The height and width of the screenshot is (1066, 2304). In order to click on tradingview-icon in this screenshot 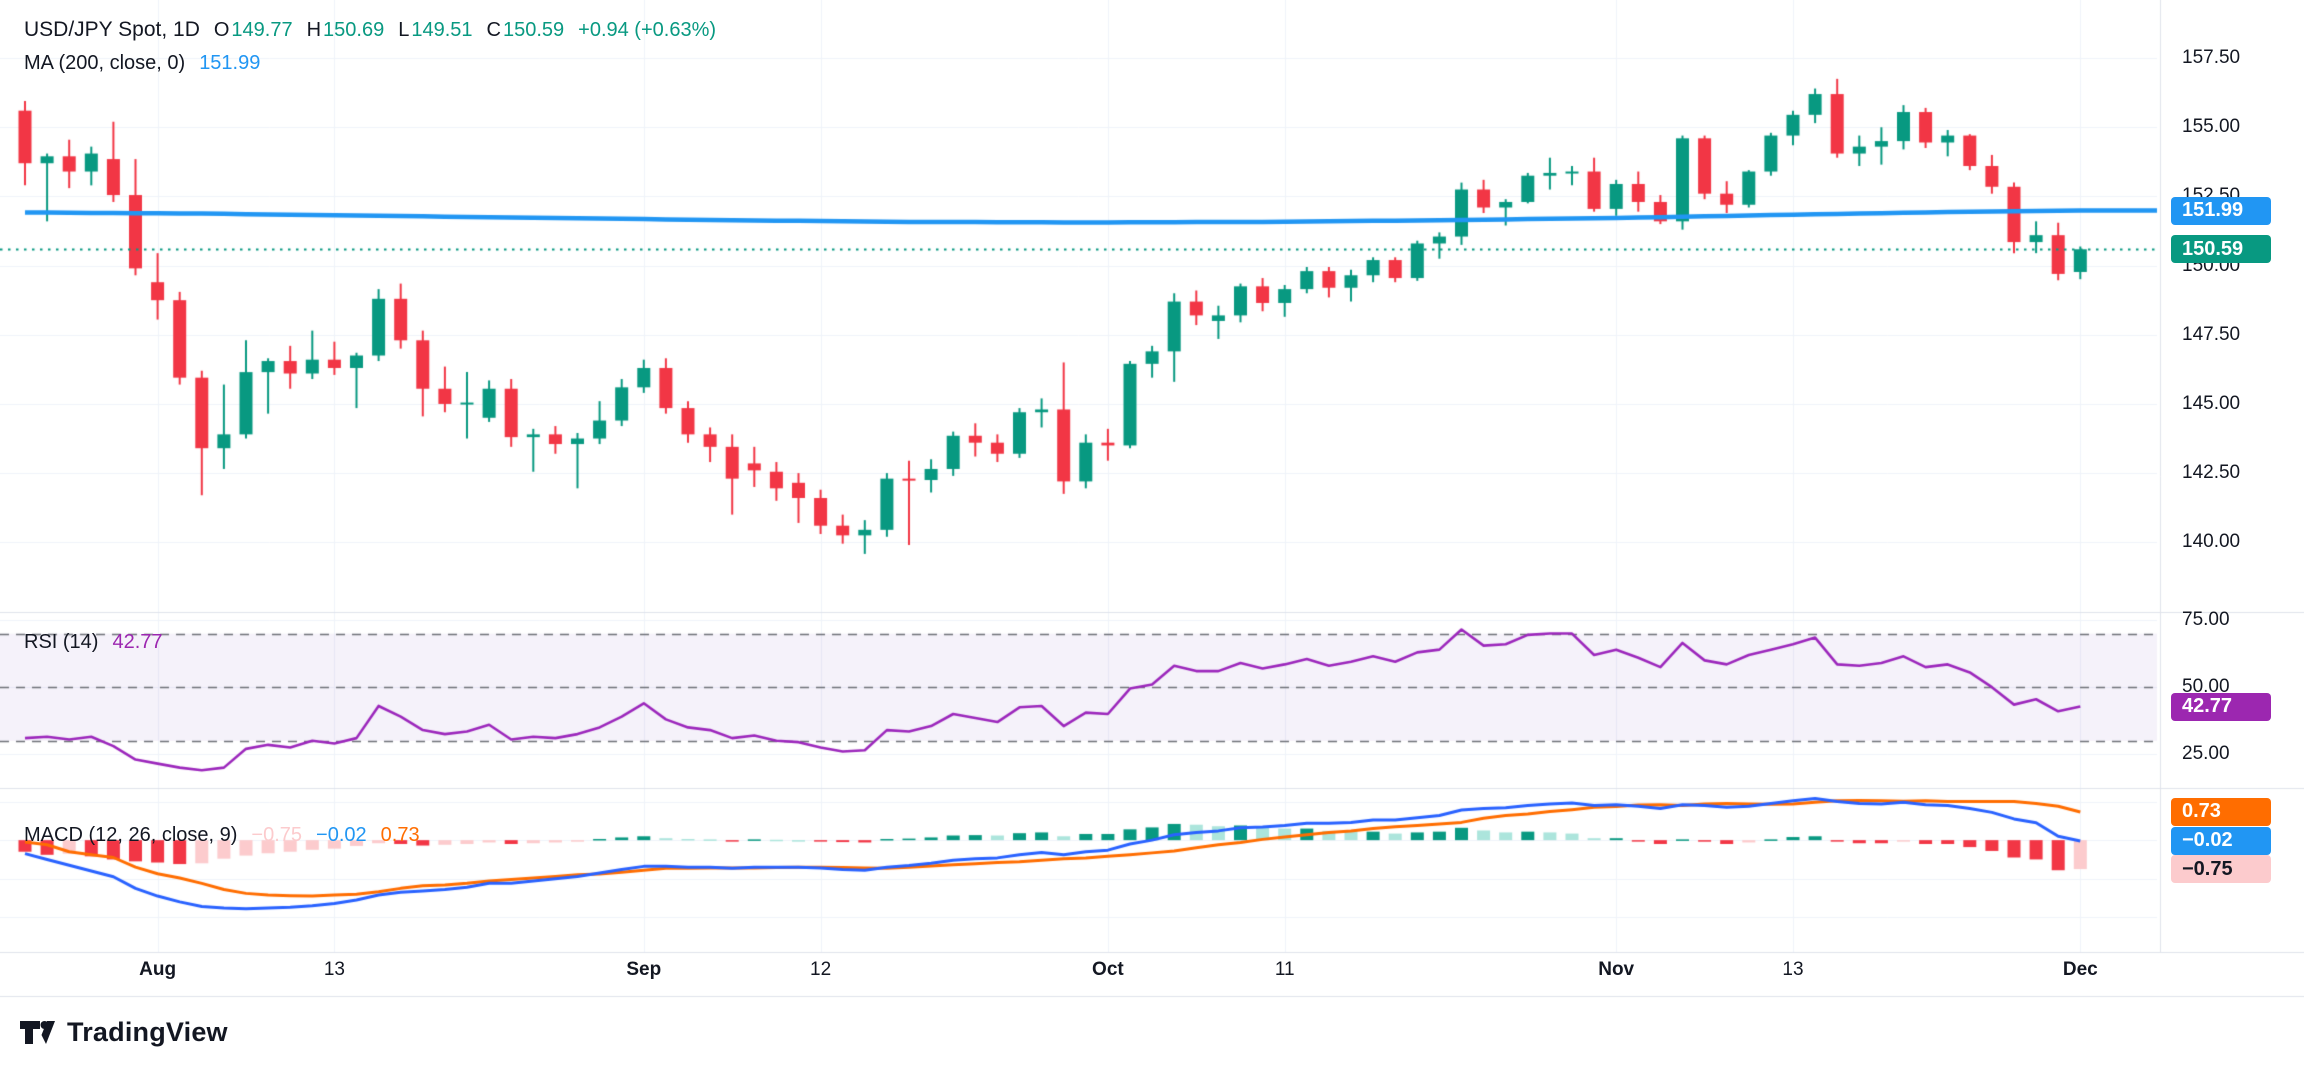, I will do `click(37, 1032)`.